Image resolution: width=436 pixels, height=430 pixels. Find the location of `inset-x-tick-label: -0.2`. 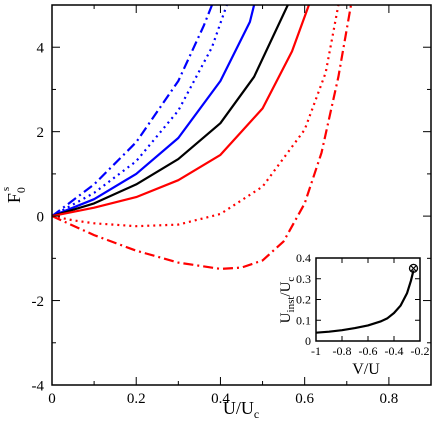

inset-x-tick-label: -0.2 is located at coordinates (420, 351).